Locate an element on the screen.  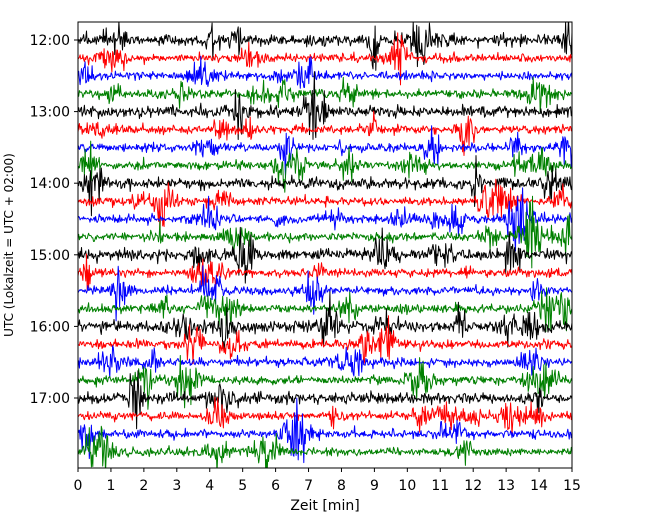
x-tick-label: 6 is located at coordinates (275, 486).